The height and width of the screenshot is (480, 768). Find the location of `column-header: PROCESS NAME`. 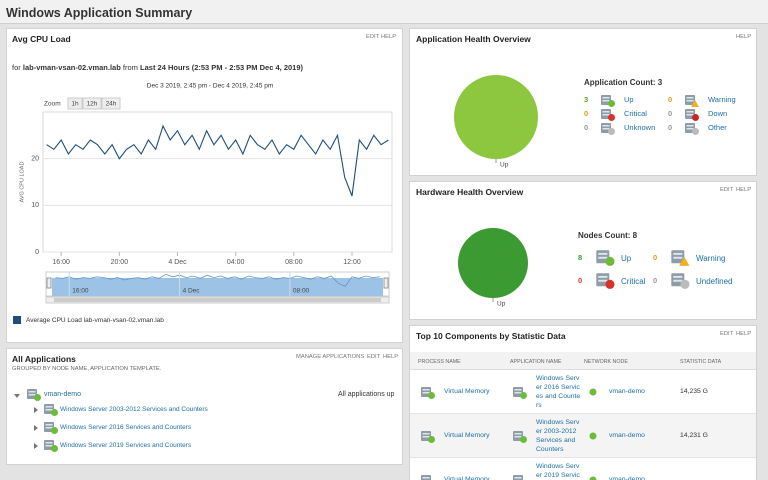

column-header: PROCESS NAME is located at coordinates (439, 362).